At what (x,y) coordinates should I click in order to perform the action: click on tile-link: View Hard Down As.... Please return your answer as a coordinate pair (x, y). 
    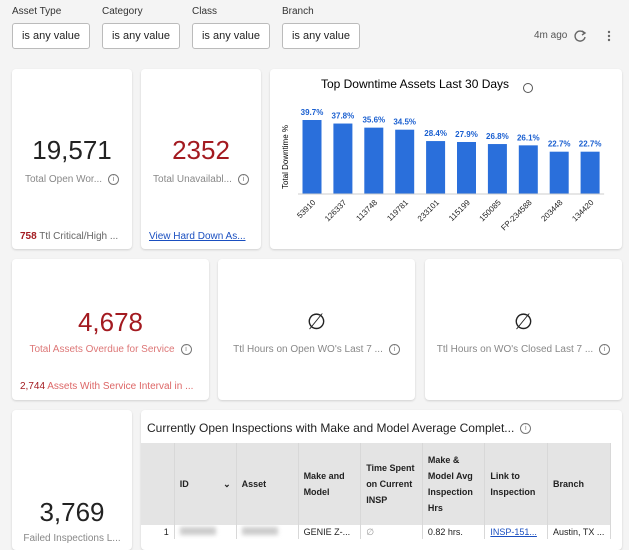
    Looking at the image, I should click on (197, 236).